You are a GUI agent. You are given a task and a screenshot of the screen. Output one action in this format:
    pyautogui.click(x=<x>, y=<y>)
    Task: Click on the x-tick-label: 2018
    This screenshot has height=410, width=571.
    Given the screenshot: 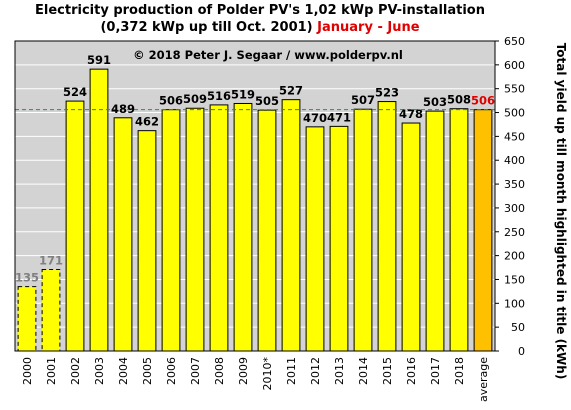 What is the action you would take?
    pyautogui.click(x=459, y=371)
    